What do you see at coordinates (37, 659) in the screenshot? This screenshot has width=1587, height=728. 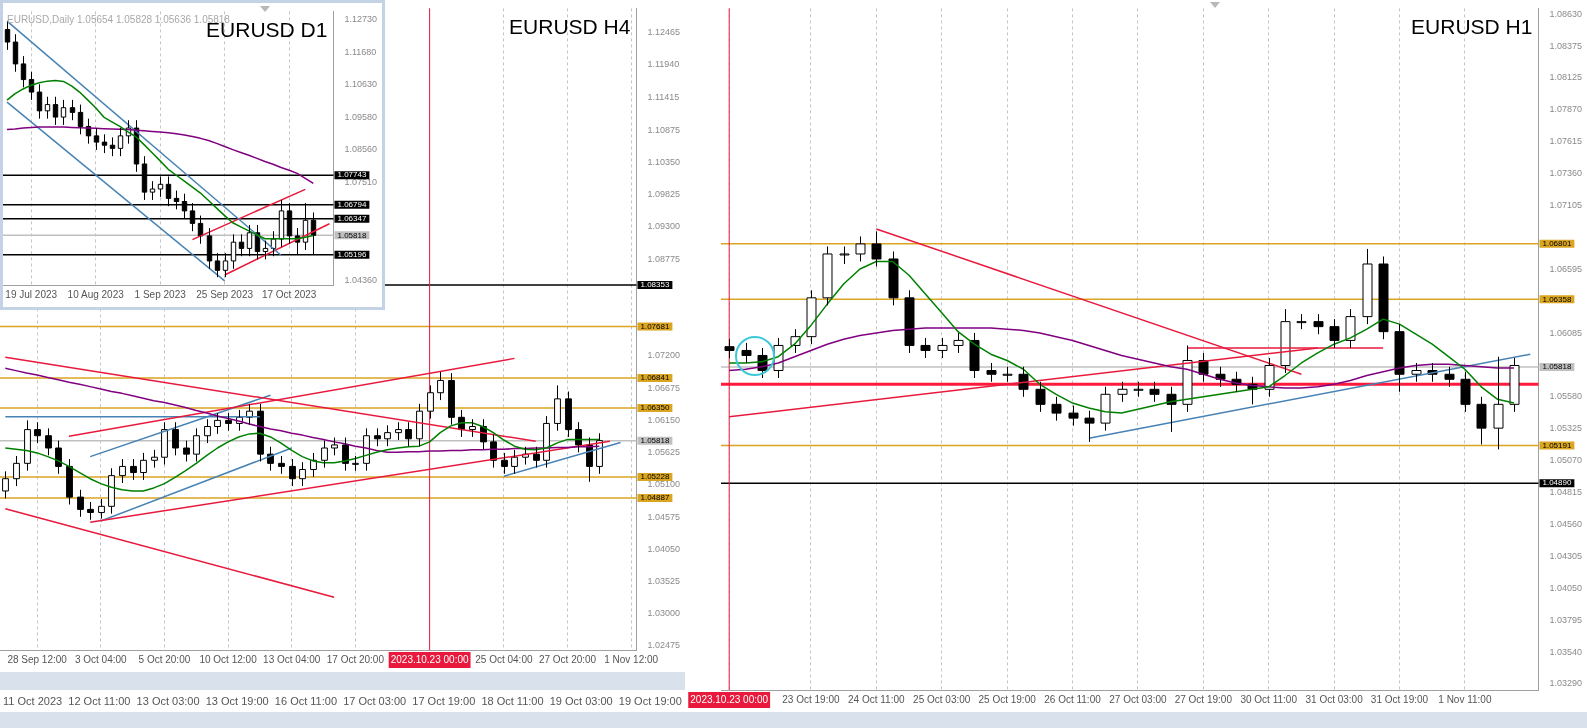 I see `x-tick-label: 28 Sep 12:00` at bounding box center [37, 659].